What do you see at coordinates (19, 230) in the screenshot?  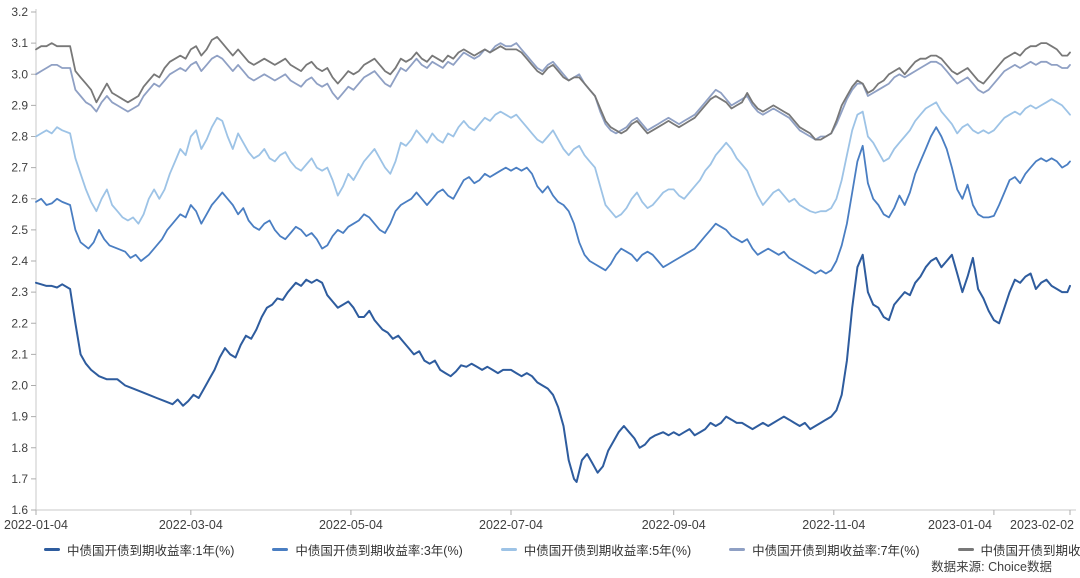 I see `y-tick-label: 2.5` at bounding box center [19, 230].